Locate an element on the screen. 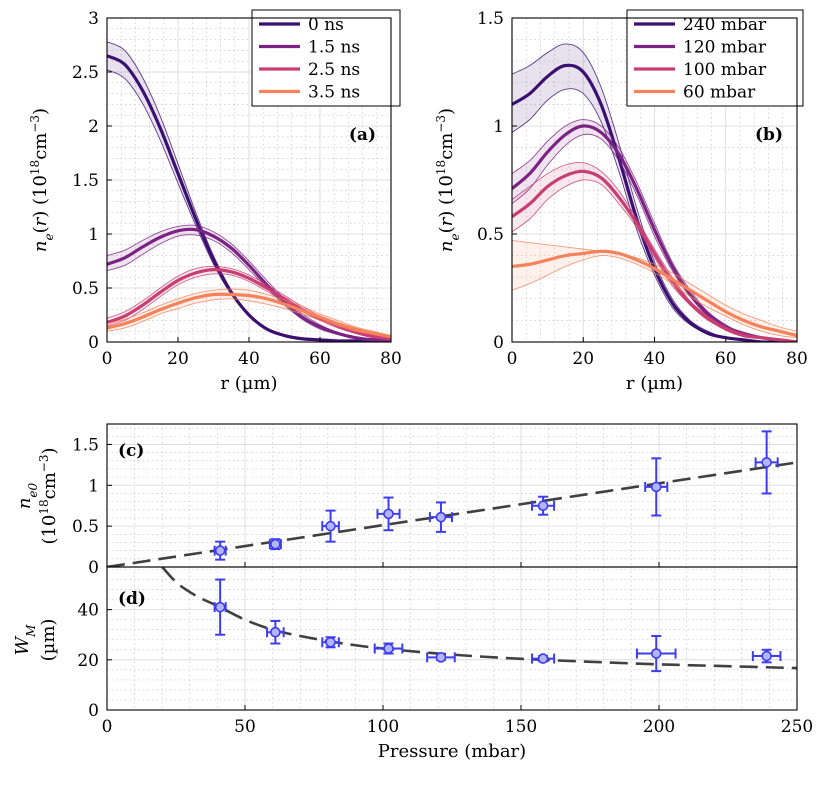 This screenshot has width=830, height=789. legend-a: 0 ns 1.5 ns2.5 ns 3.5 ns is located at coordinates (326, 58).